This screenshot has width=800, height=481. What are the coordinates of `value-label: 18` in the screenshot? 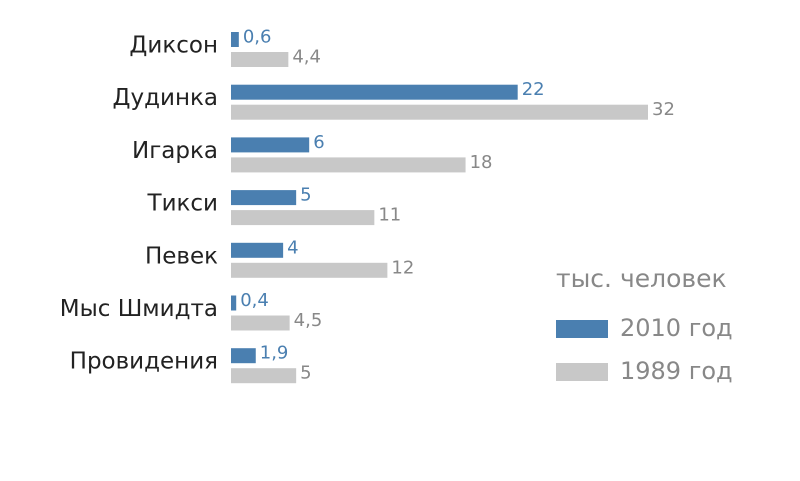 It's located at (481, 162).